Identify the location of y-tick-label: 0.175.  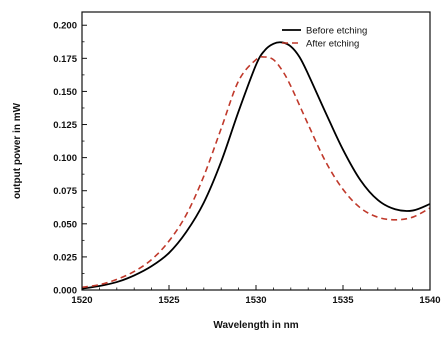
(65, 59).